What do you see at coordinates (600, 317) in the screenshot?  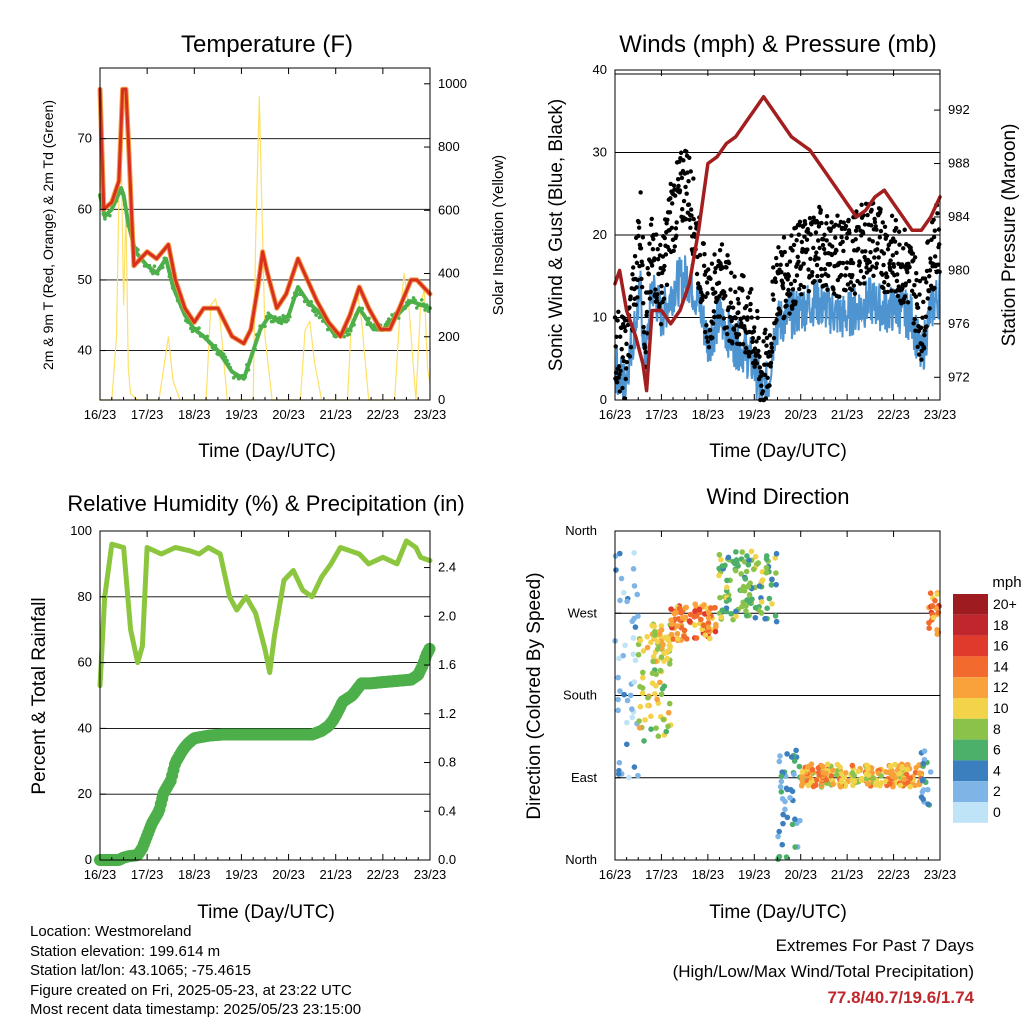 I see `y-tick-label: 10` at bounding box center [600, 317].